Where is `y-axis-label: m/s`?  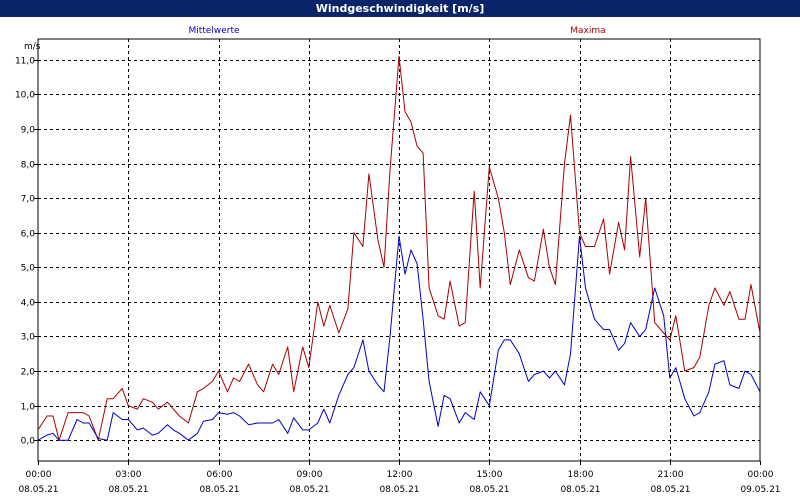 y-axis-label: m/s is located at coordinates (32, 47).